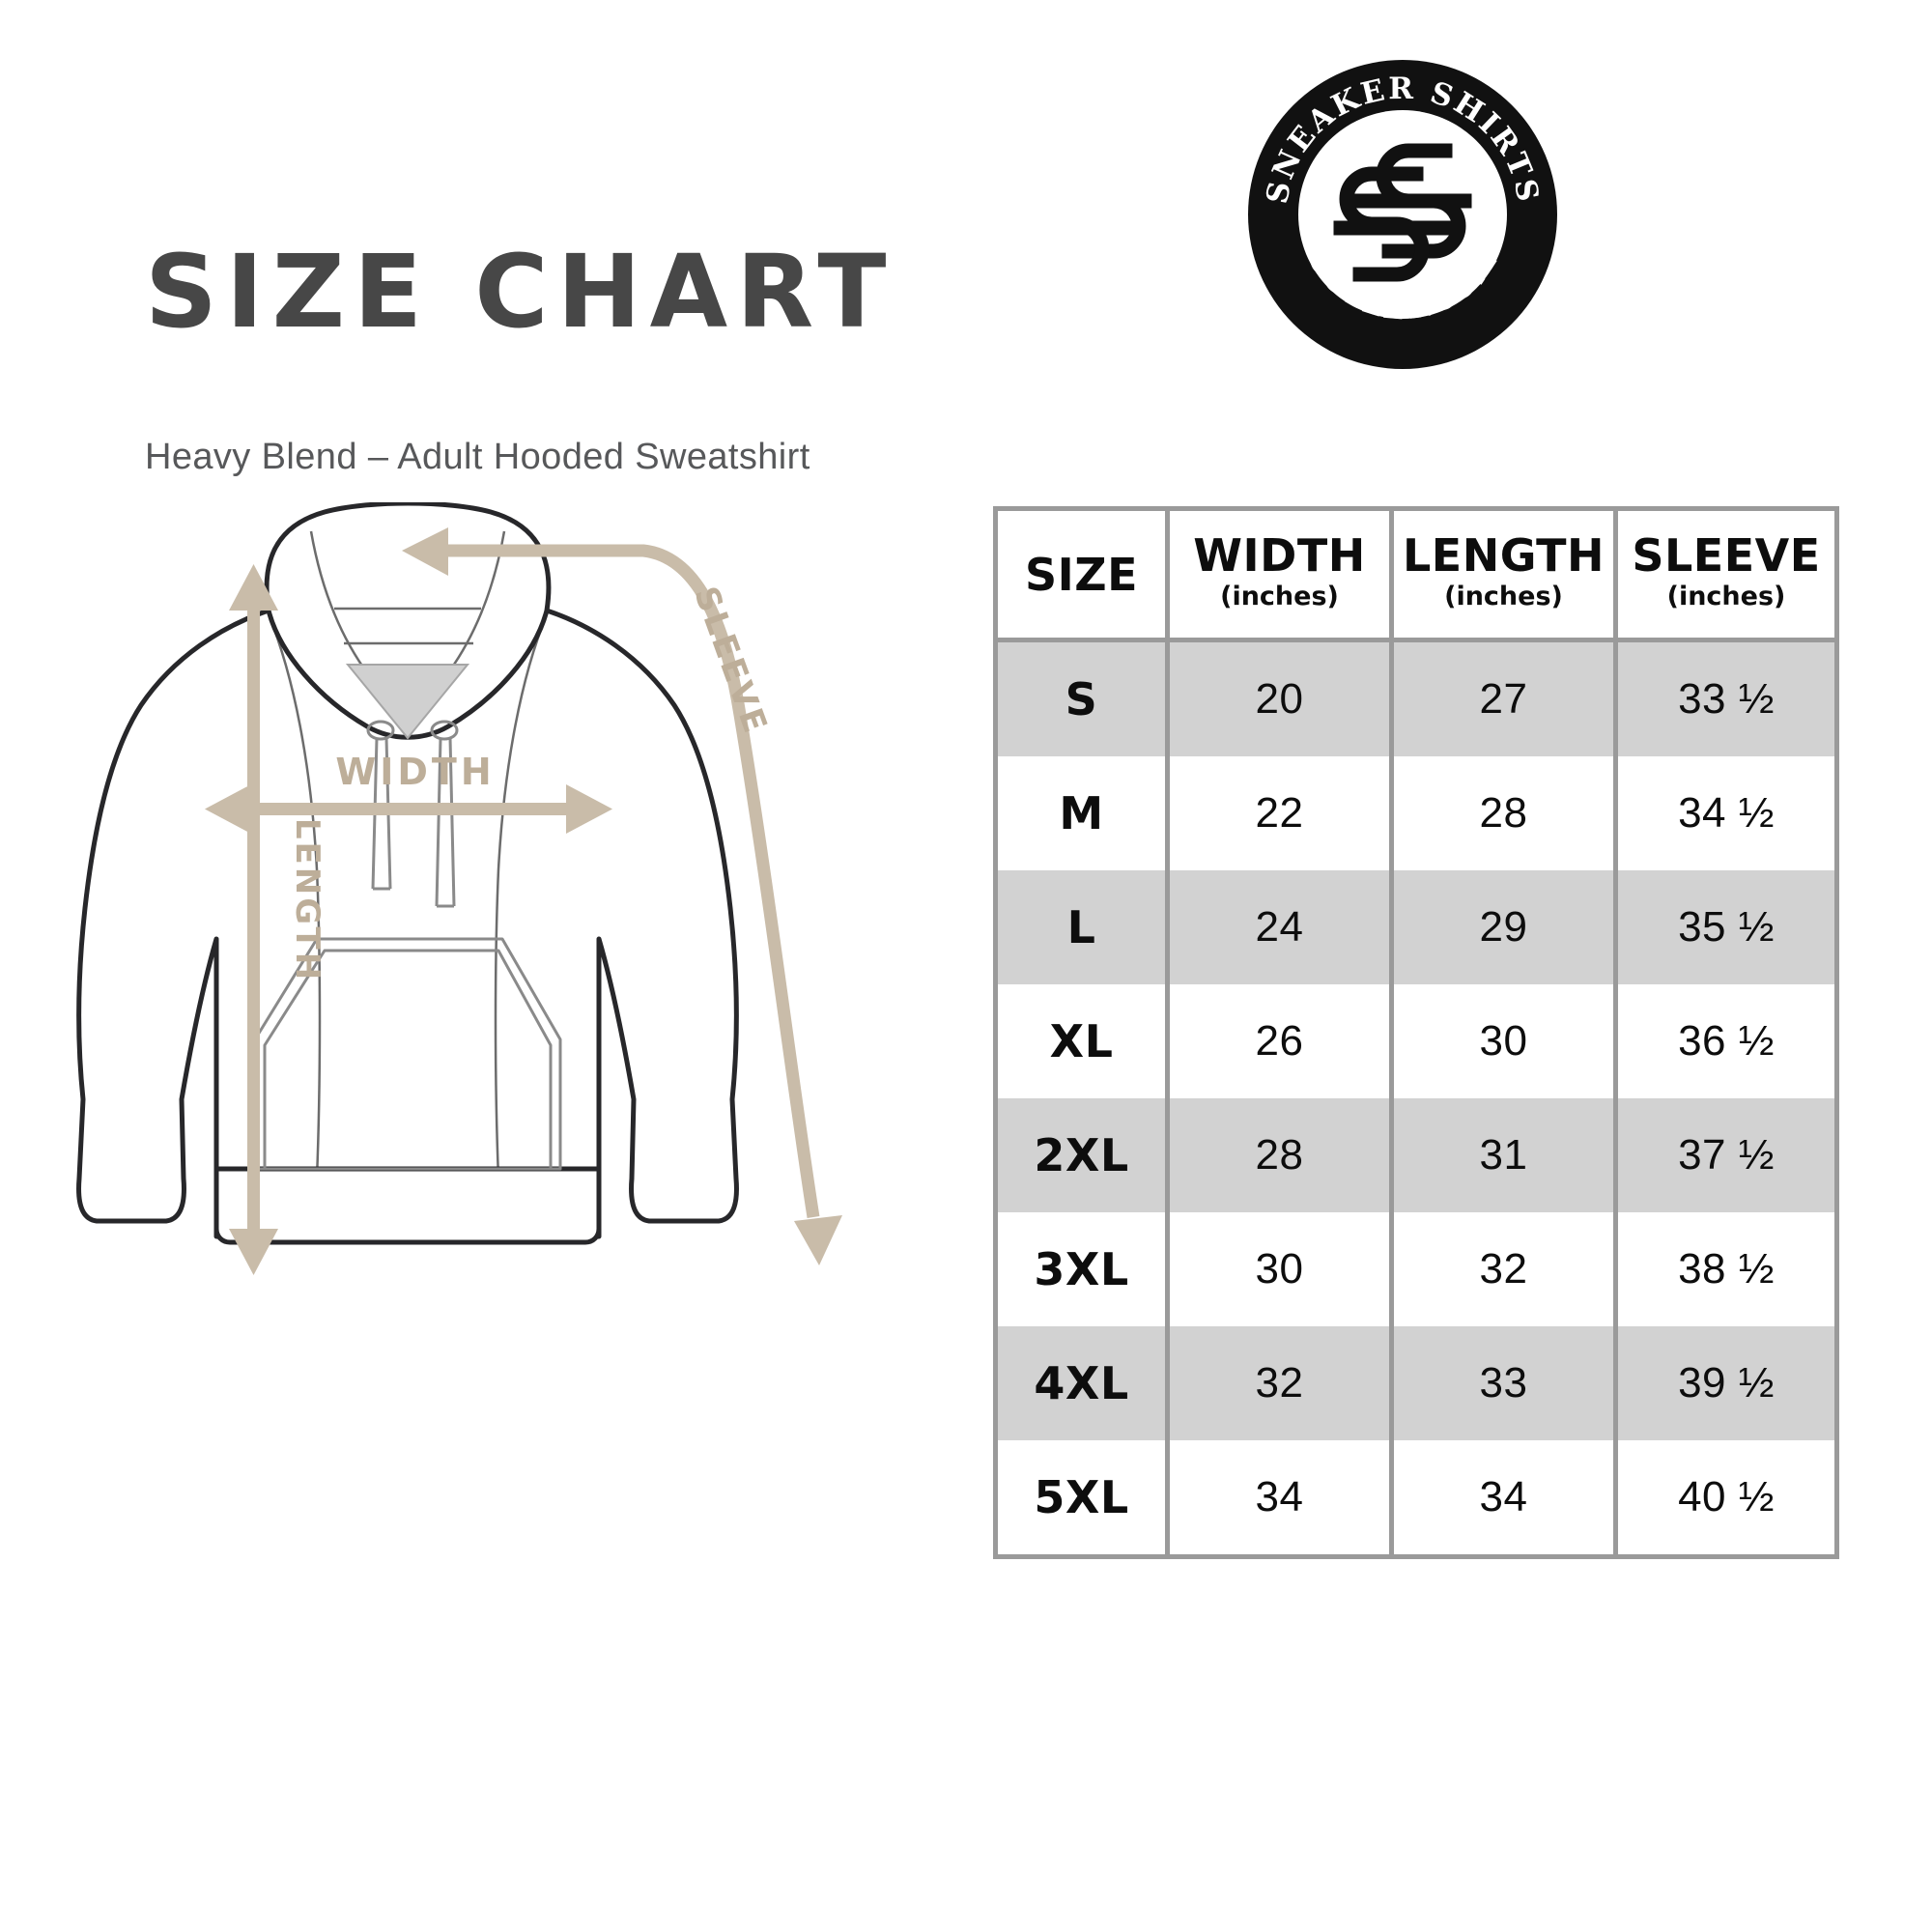 This screenshot has height=1932, width=1932. I want to click on table-row: 4XL 32 33 39 ½, so click(1416, 1383).